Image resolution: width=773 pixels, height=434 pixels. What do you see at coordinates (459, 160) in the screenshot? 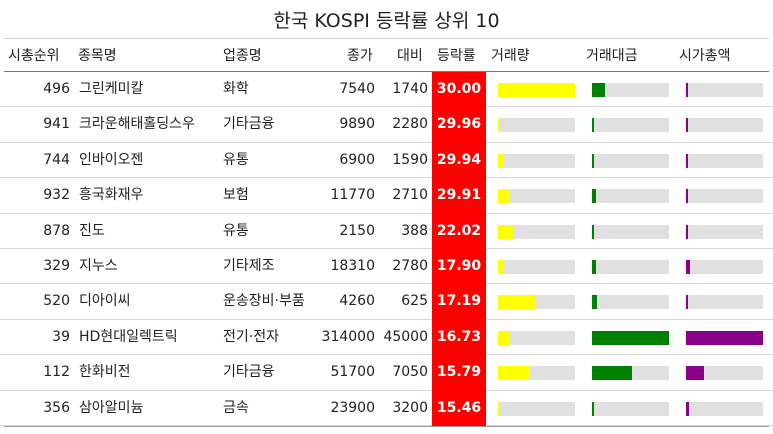
I see `rate-cell: 29.94` at bounding box center [459, 160].